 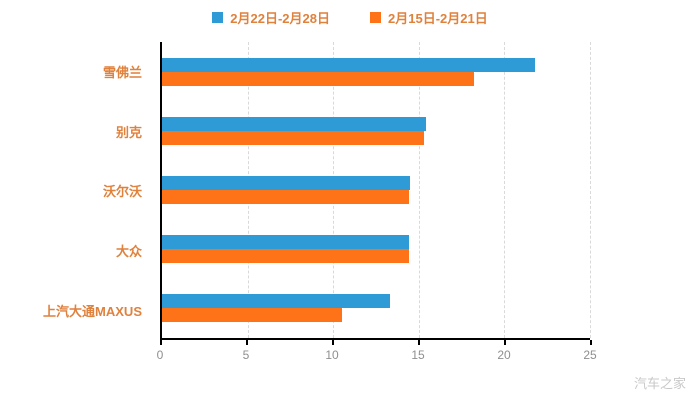 I want to click on axis-tick-label: 0, so click(x=160, y=355).